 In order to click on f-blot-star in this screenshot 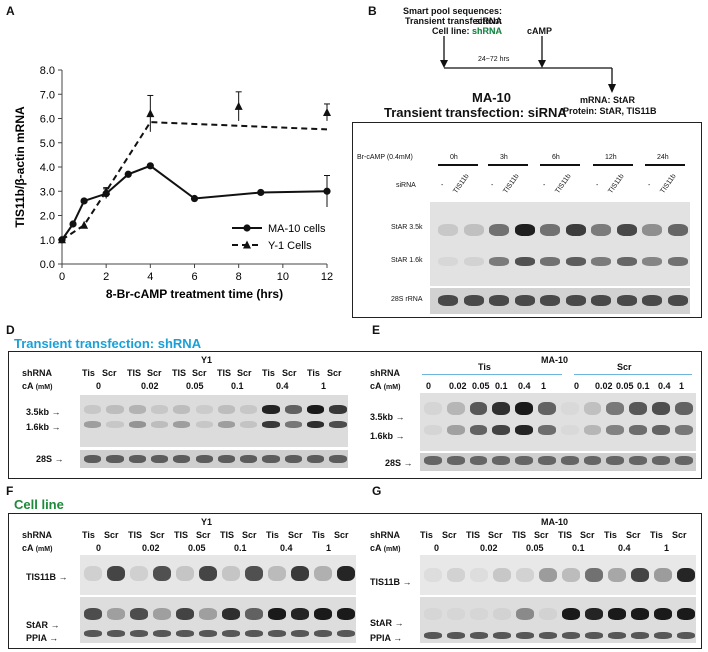, I will do `click(218, 620)`.